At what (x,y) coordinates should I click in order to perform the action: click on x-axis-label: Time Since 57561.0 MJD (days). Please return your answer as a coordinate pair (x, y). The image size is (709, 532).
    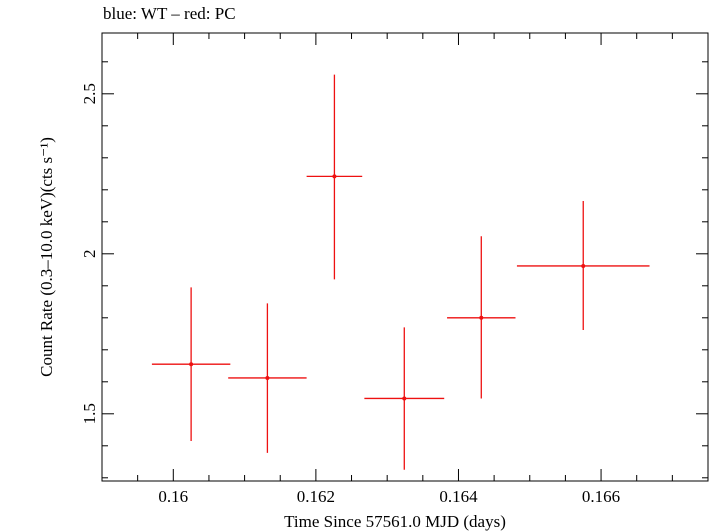
    Looking at the image, I should click on (395, 521).